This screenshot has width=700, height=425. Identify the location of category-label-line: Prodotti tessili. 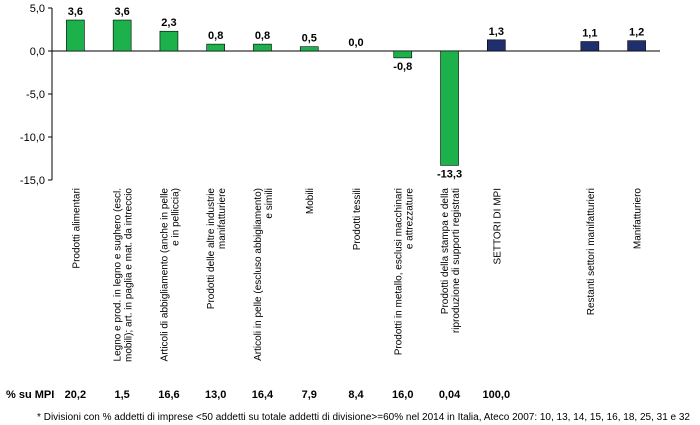
(357, 219).